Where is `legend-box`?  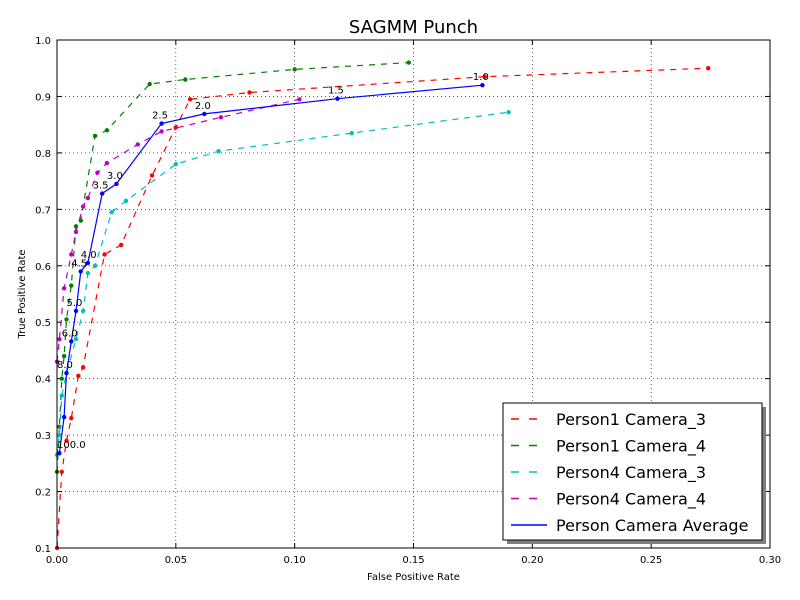
legend-box is located at coordinates (632, 471).